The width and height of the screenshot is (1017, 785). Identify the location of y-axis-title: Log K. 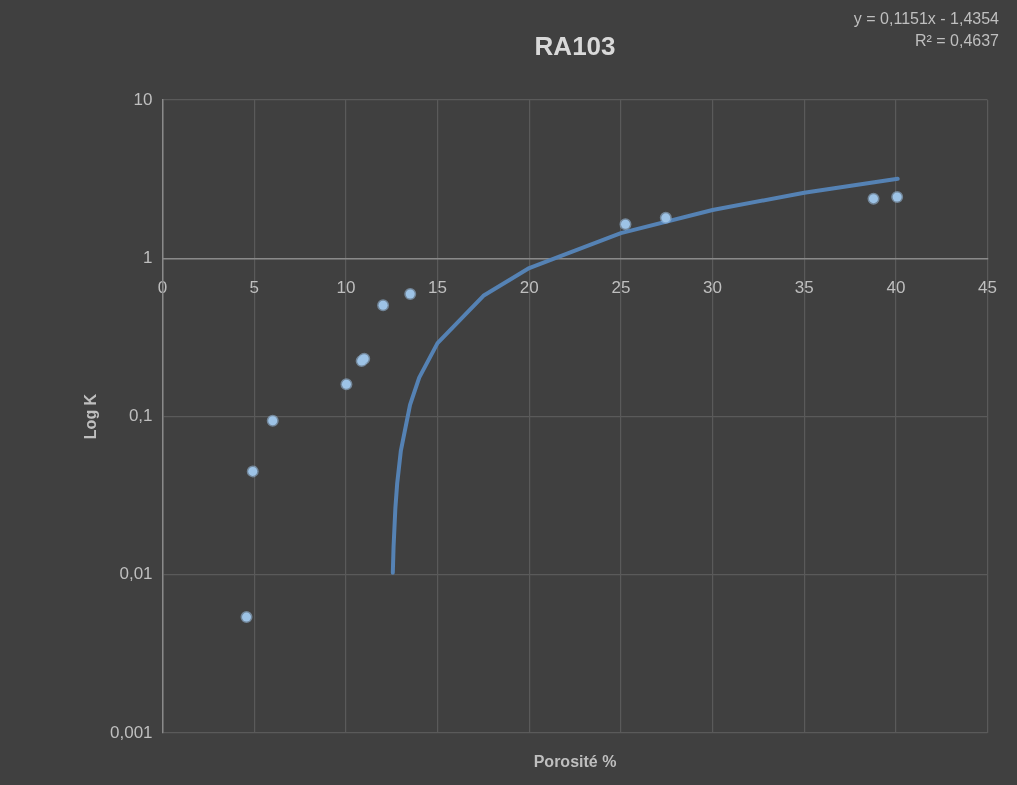
(91, 416).